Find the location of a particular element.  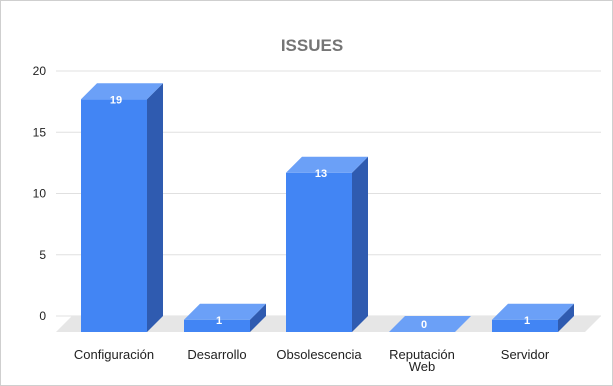

x-category-label: Servidor is located at coordinates (525, 354).